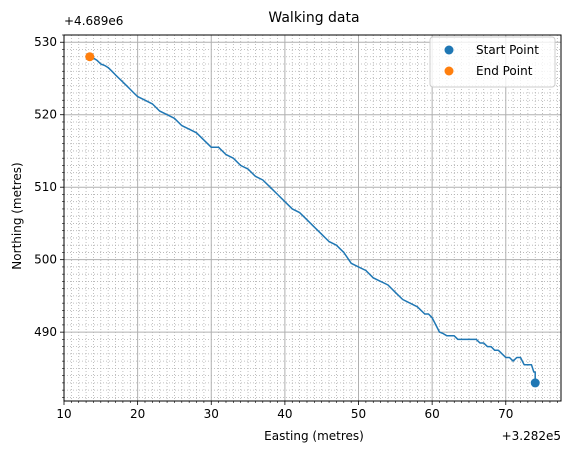  What do you see at coordinates (93, 21) in the screenshot?
I see `y-offset-label: +4.689e6` at bounding box center [93, 21].